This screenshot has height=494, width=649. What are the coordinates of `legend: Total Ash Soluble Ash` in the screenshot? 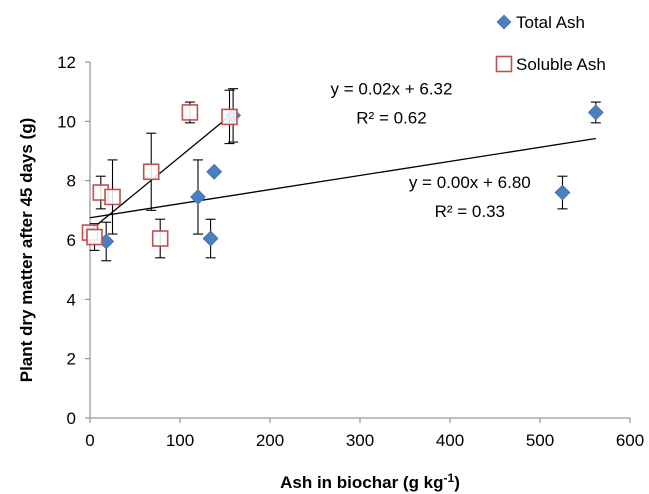 It's located at (550, 43).